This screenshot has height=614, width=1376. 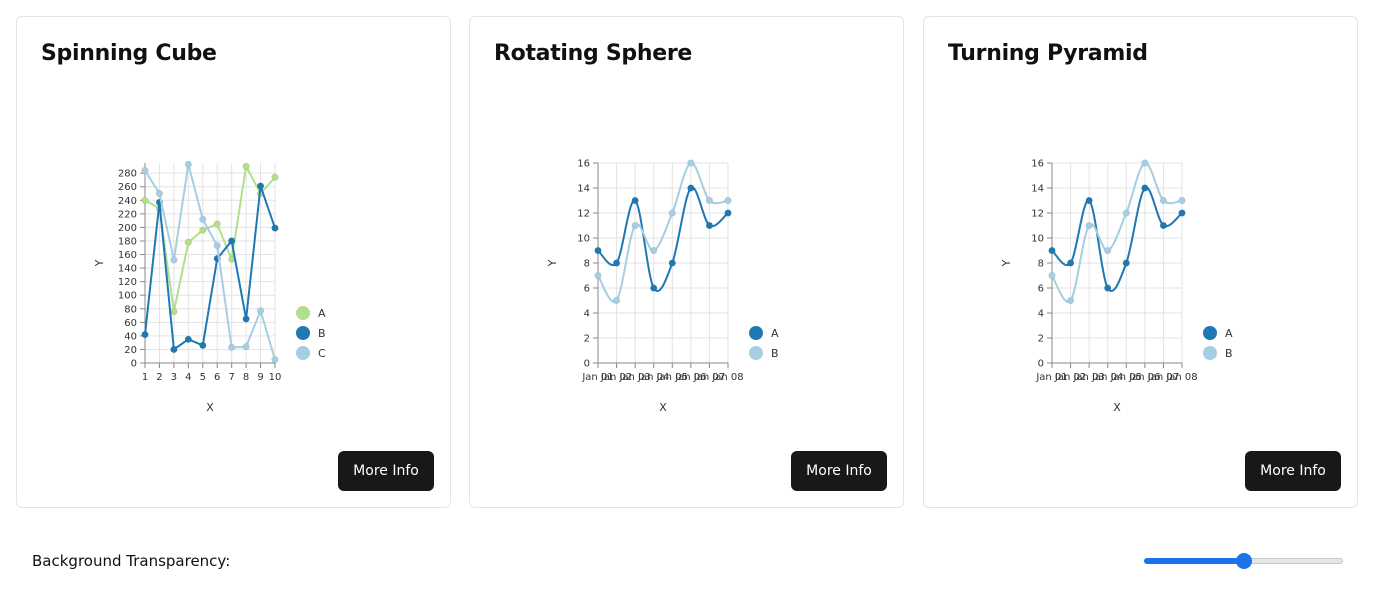 I want to click on transparency-slider, so click(x=1243, y=561).